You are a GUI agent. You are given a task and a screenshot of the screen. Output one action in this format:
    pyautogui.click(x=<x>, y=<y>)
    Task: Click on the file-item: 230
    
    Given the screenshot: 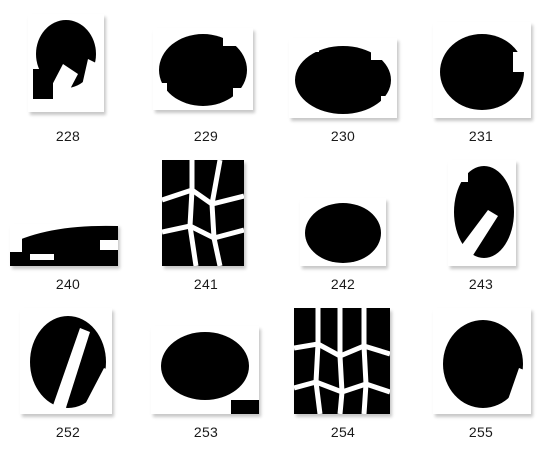 What is the action you would take?
    pyautogui.click(x=343, y=83)
    